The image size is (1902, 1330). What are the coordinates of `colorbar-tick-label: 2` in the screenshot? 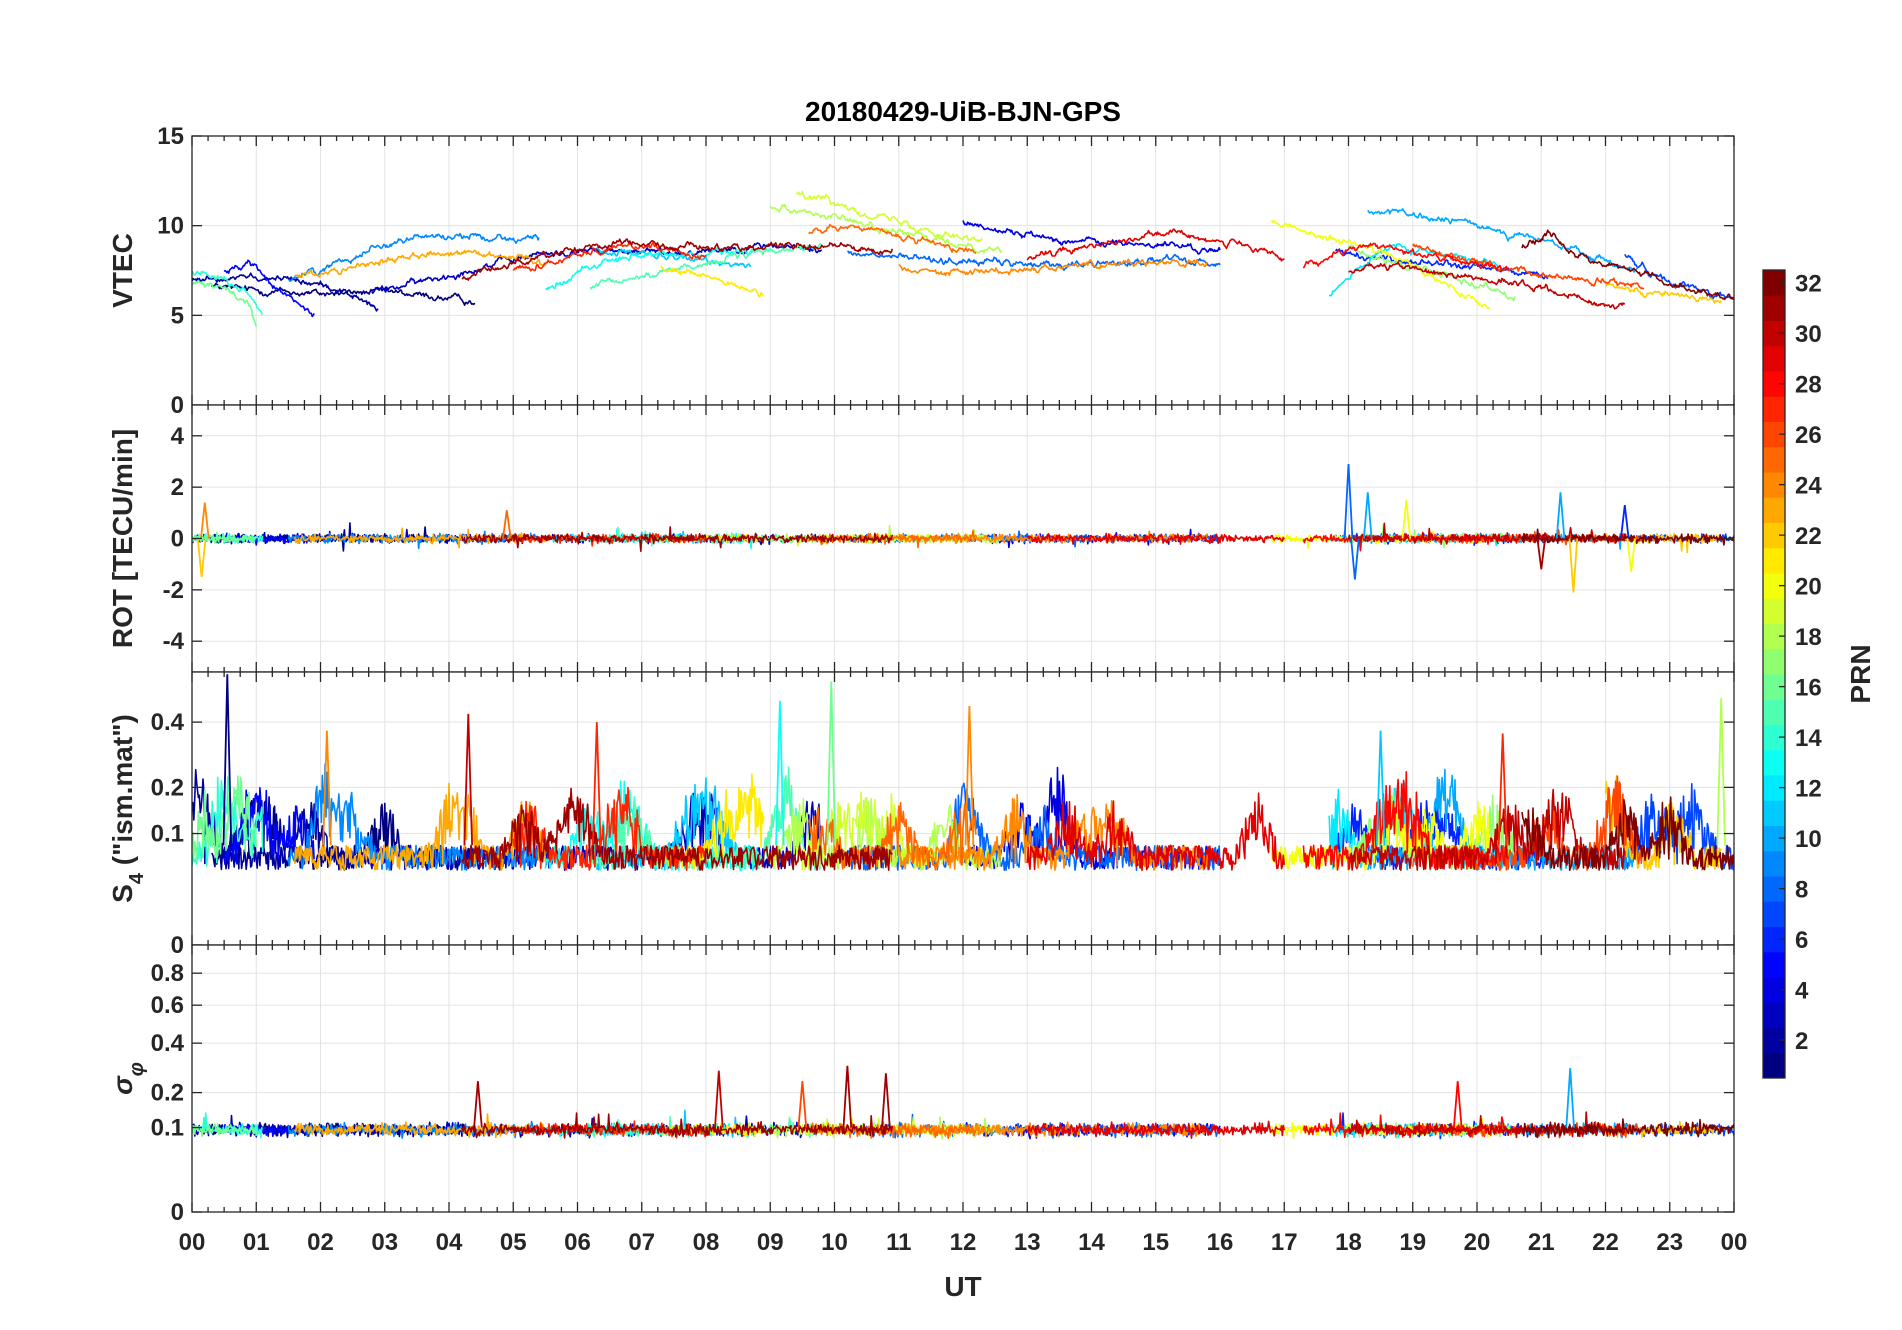 It's located at (1801, 1041).